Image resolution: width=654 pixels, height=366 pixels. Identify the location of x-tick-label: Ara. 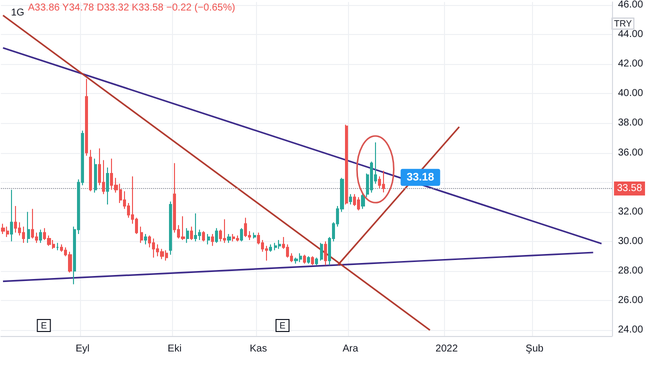
(350, 349).